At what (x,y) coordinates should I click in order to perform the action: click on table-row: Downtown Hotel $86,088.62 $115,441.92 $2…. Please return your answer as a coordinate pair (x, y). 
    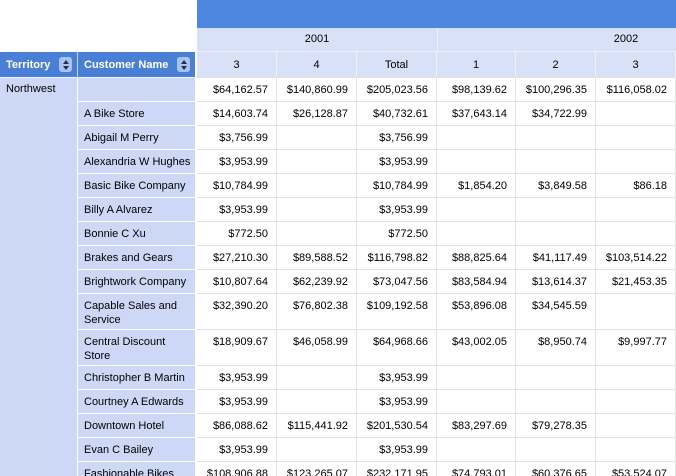
    Looking at the image, I should click on (377, 426).